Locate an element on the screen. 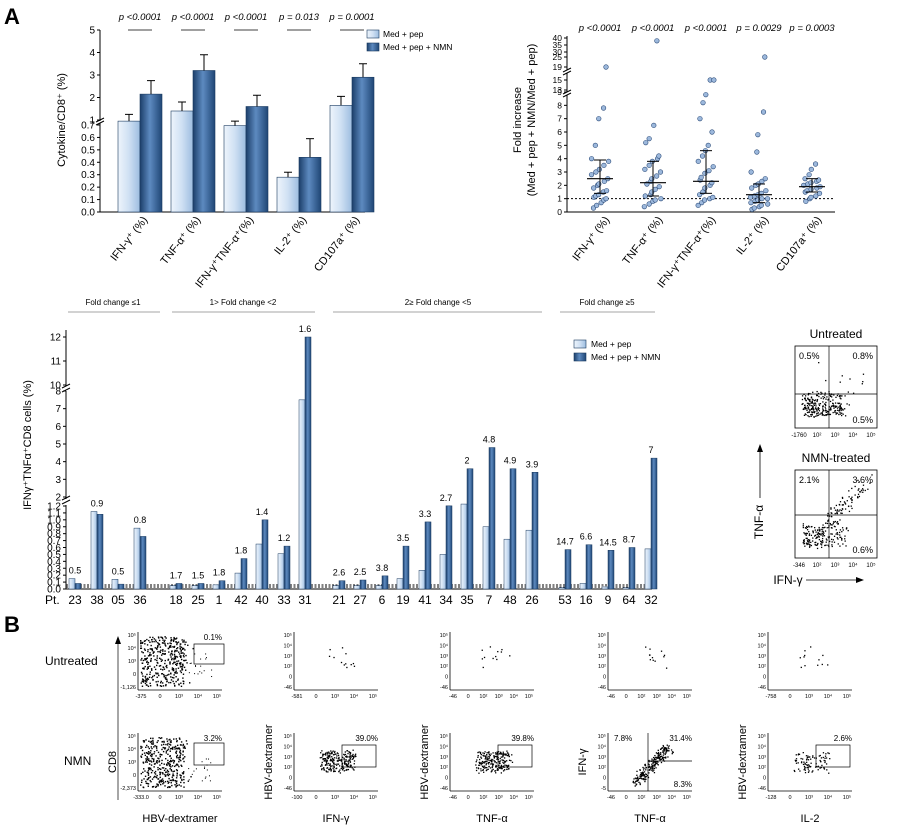 The image size is (908, 826). y-axis-label: Fold increase is located at coordinates (518, 120).